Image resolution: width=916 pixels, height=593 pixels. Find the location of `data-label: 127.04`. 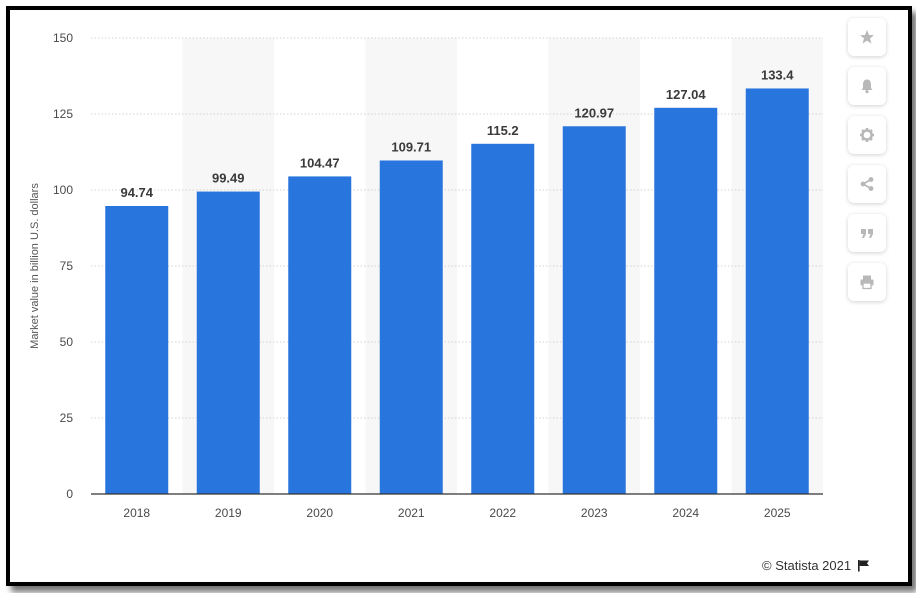

data-label: 127.04 is located at coordinates (686, 94).